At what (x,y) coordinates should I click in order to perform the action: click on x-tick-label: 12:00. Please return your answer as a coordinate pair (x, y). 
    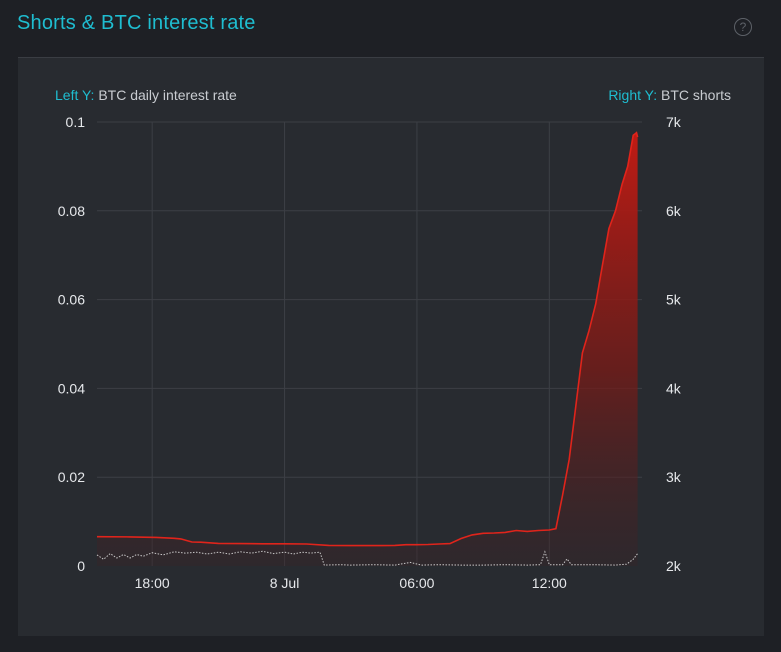
    Looking at the image, I should click on (549, 583).